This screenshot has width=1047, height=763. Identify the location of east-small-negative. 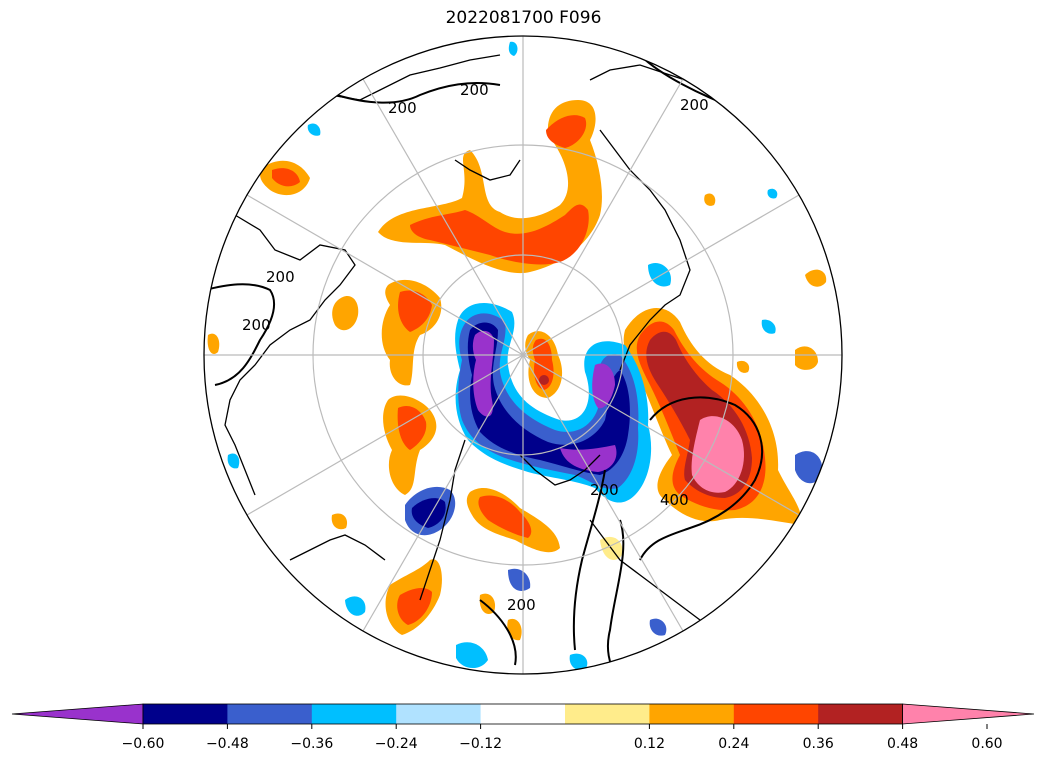
(768, 326).